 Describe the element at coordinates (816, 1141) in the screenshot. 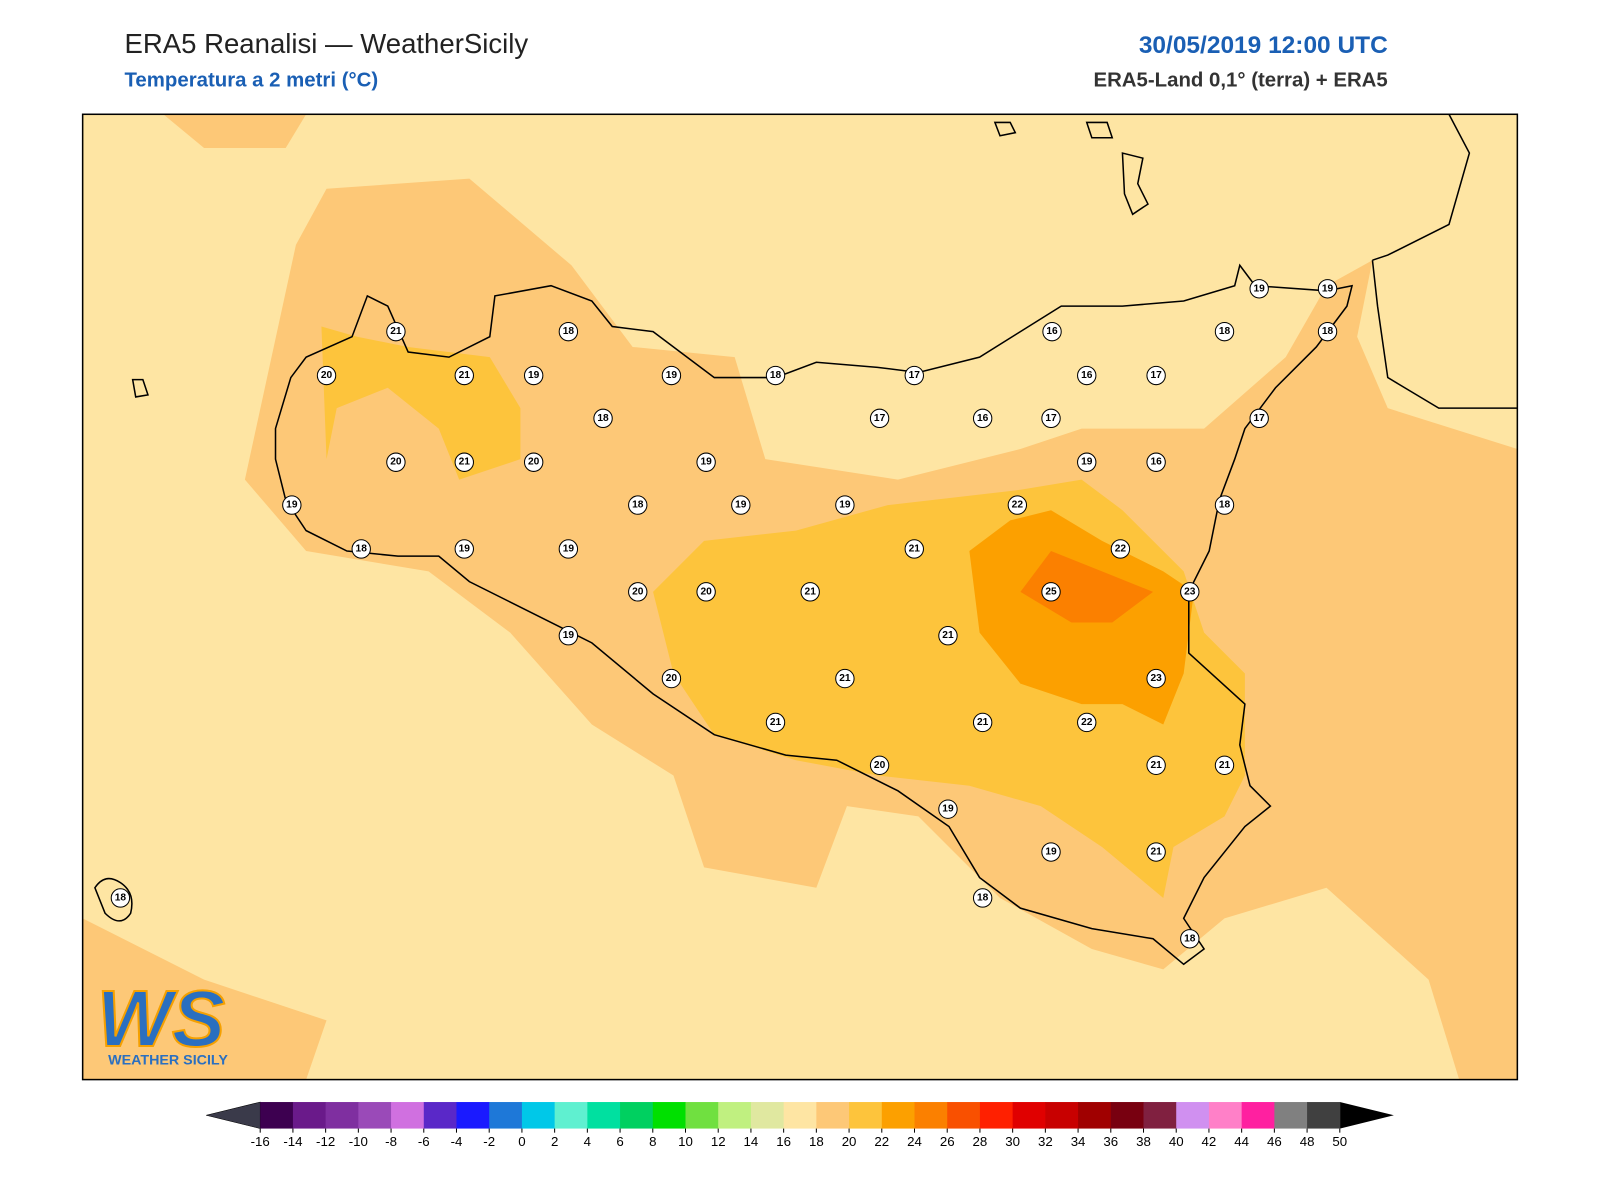

I see `colorbar-tick-label: 18` at that location.